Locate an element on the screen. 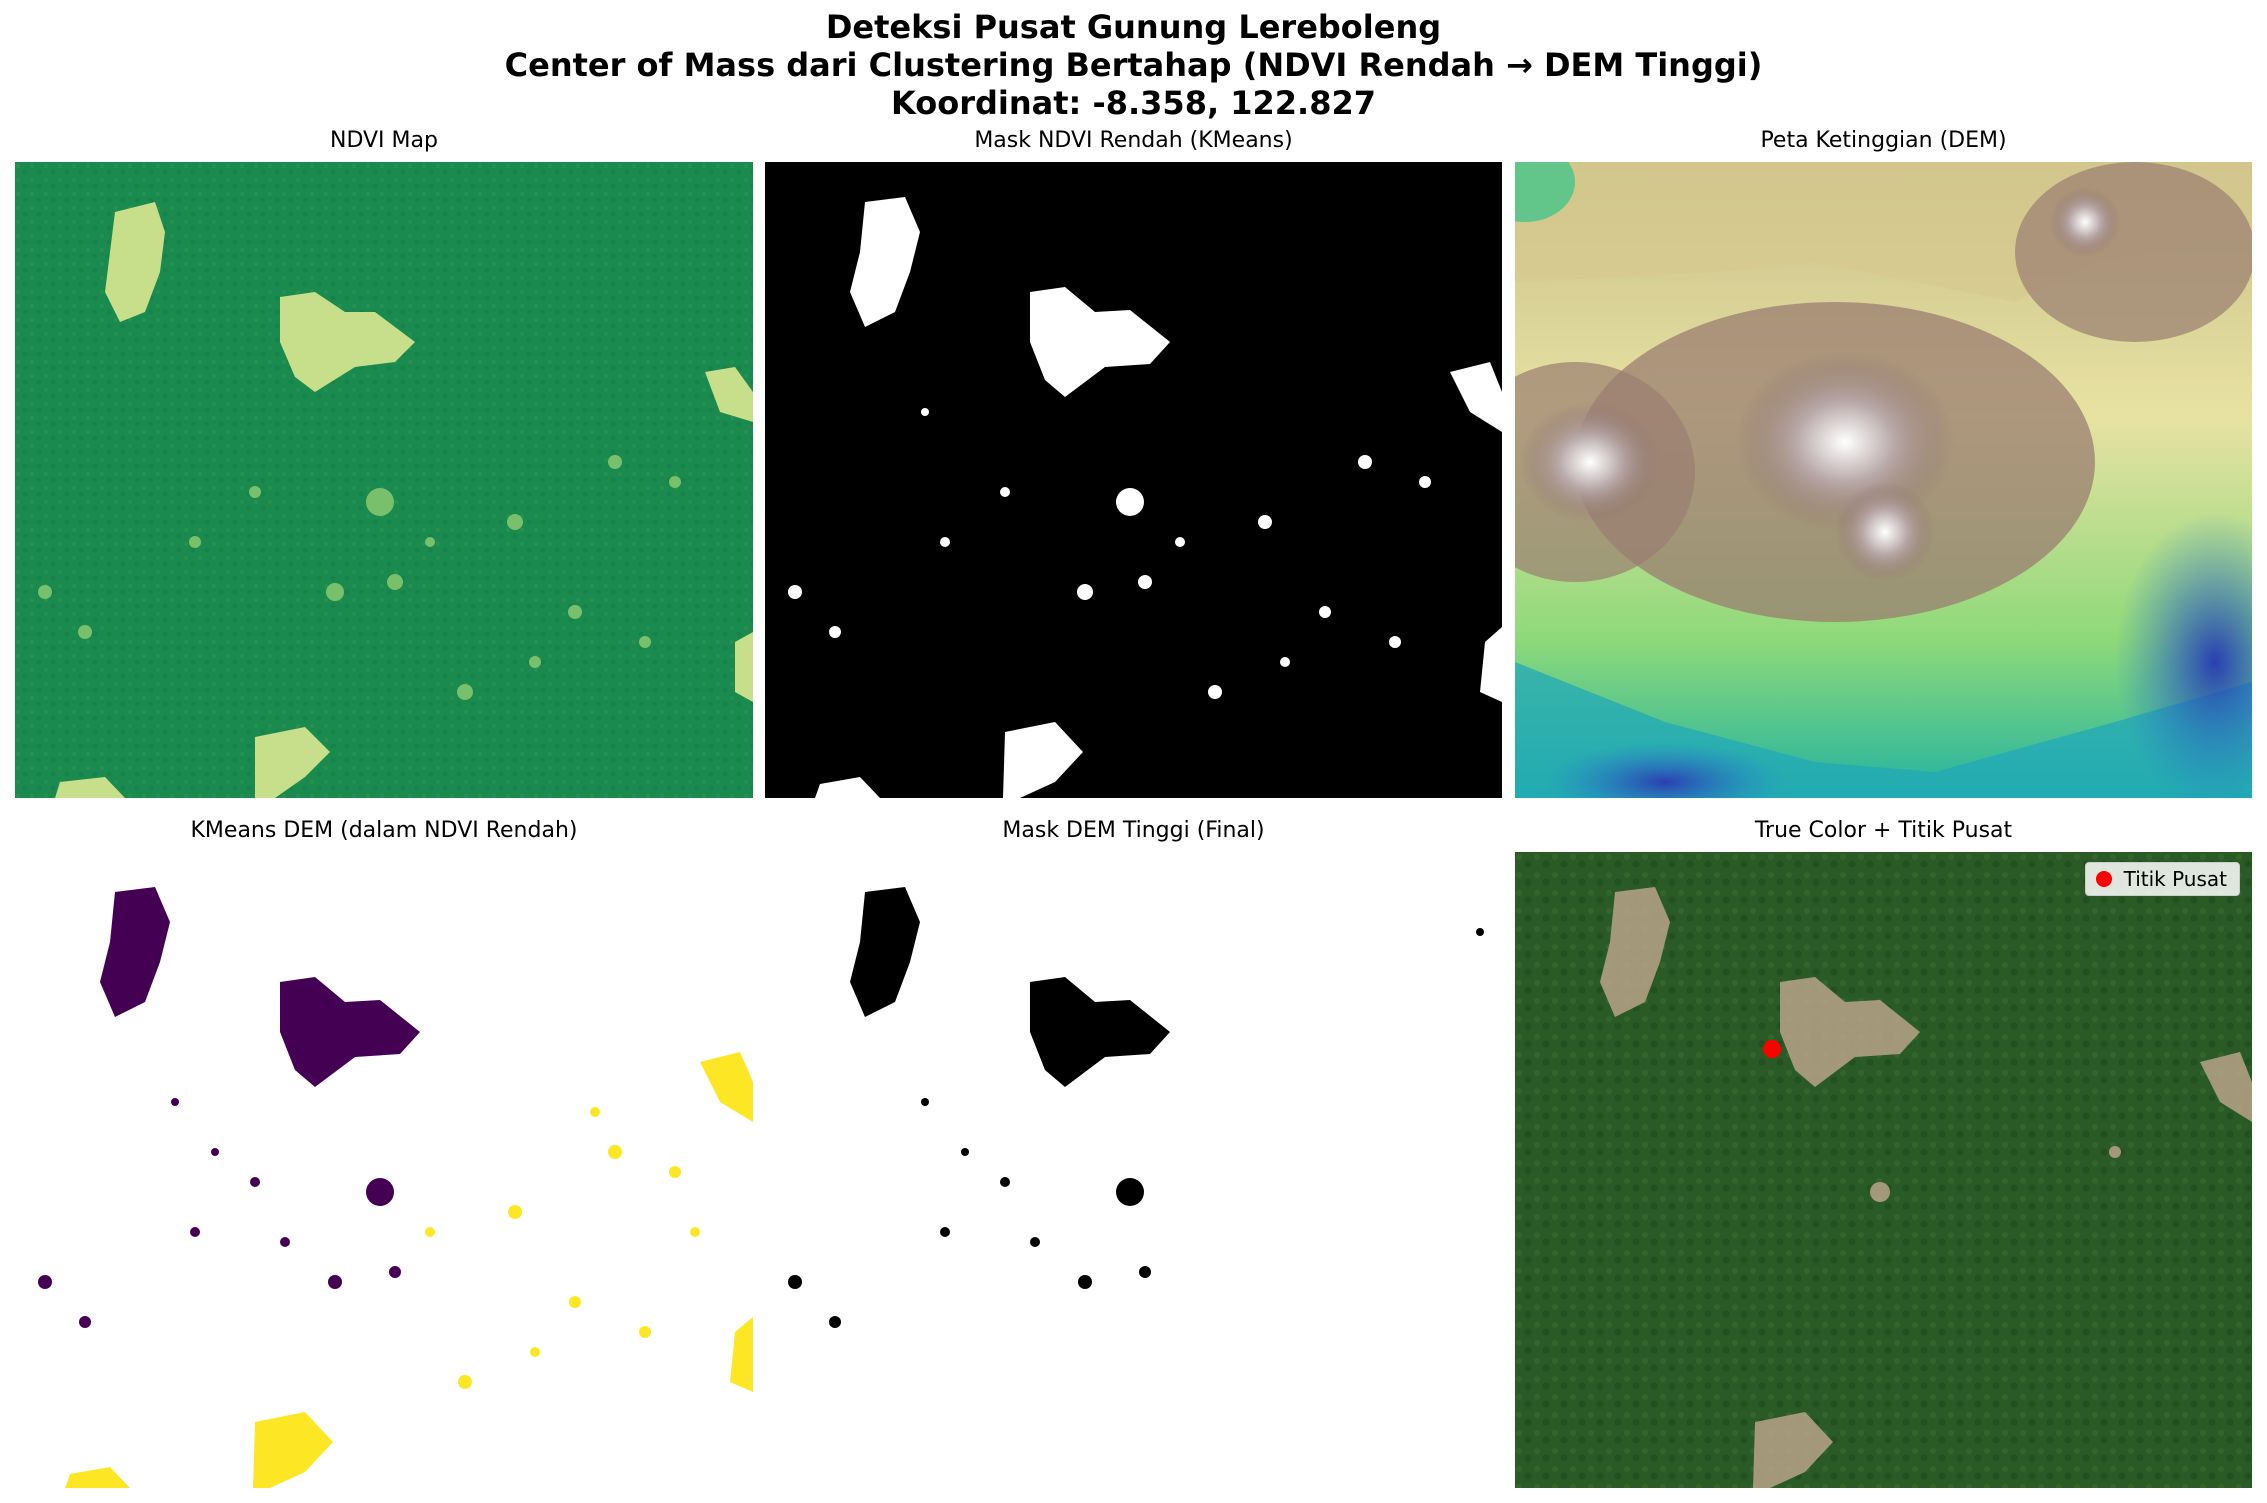 Image resolution: width=2267 pixels, height=1503 pixels. legend: Titik Pusat is located at coordinates (2162, 879).